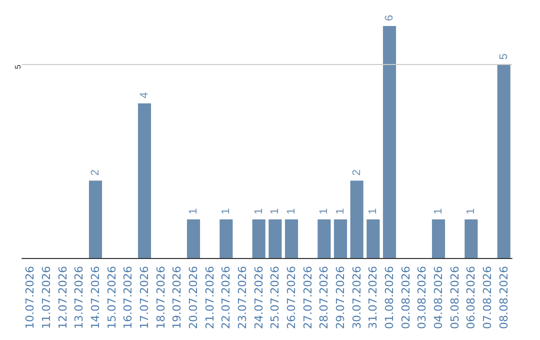 This screenshot has width=540, height=340. Describe the element at coordinates (324, 298) in the screenshot. I see `x-tick-label: 28.07.2026` at that location.